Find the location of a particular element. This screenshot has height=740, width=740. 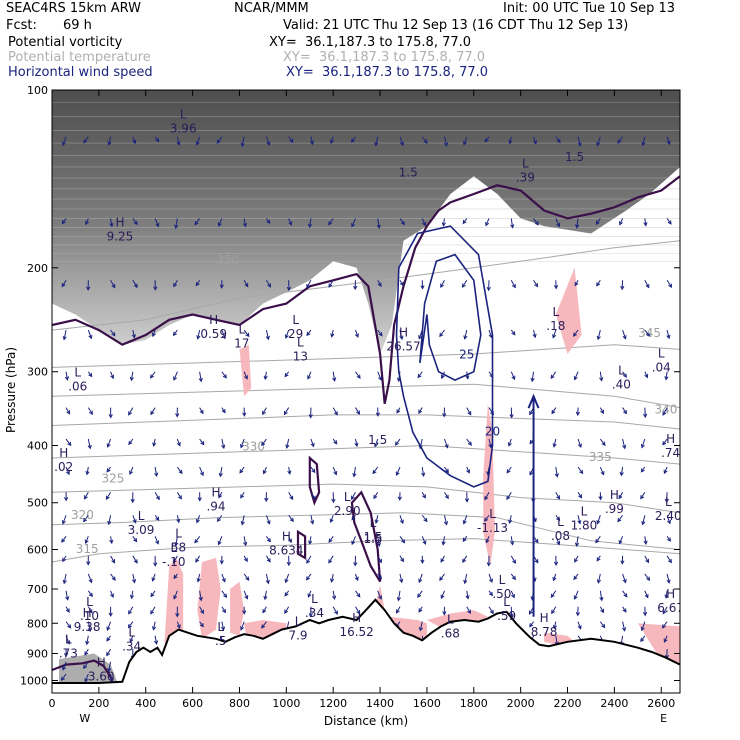

x-tick-label: 1400 is located at coordinates (380, 703).